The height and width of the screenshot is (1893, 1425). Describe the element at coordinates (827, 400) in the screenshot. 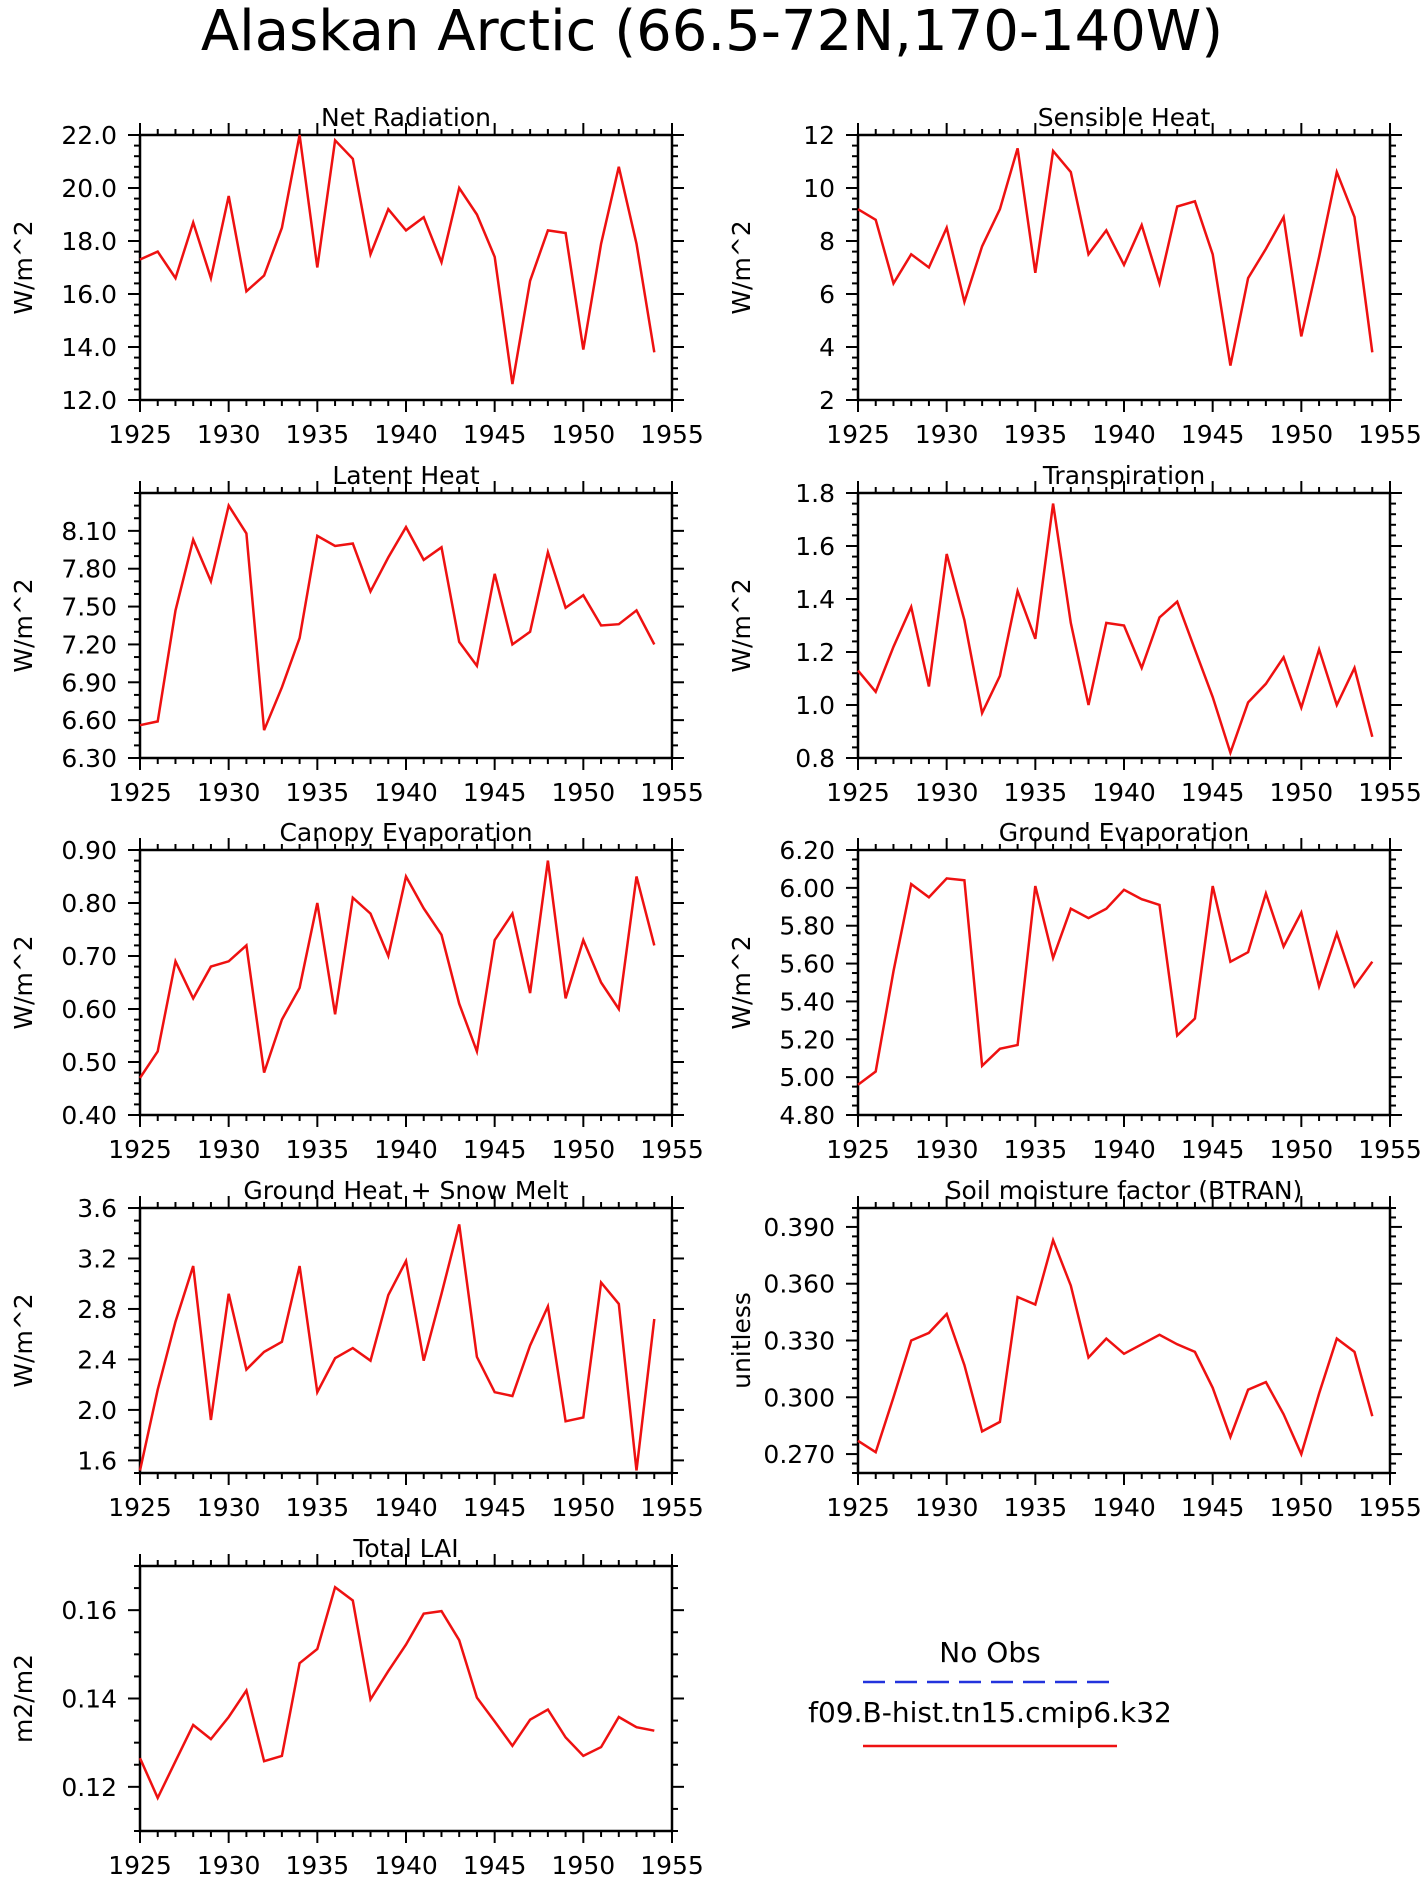

I see `y-tick-label: 2` at that location.